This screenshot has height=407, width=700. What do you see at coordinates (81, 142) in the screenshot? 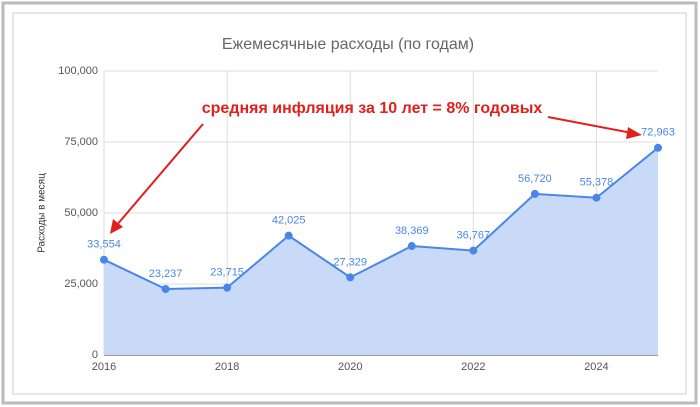
I see `y-tick-label: 75,000` at bounding box center [81, 142].